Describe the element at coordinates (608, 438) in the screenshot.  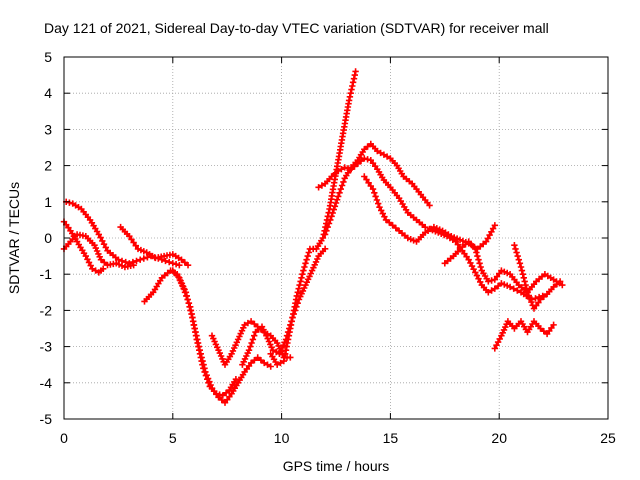
I see `x-tick-label: 25` at that location.